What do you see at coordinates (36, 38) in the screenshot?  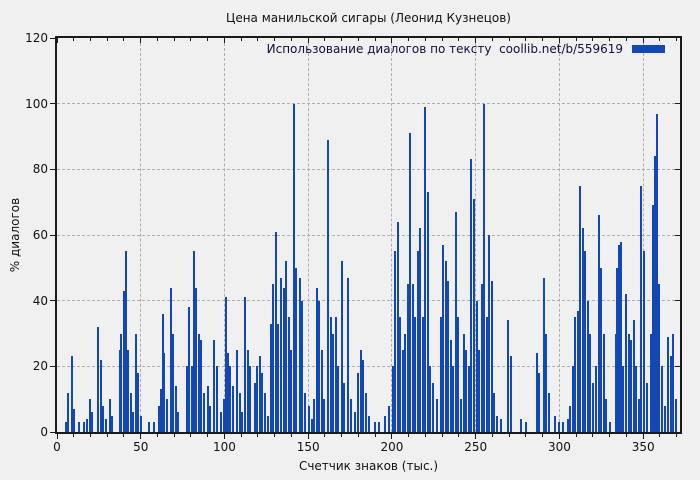 I see `y-tick-label: 120` at bounding box center [36, 38].